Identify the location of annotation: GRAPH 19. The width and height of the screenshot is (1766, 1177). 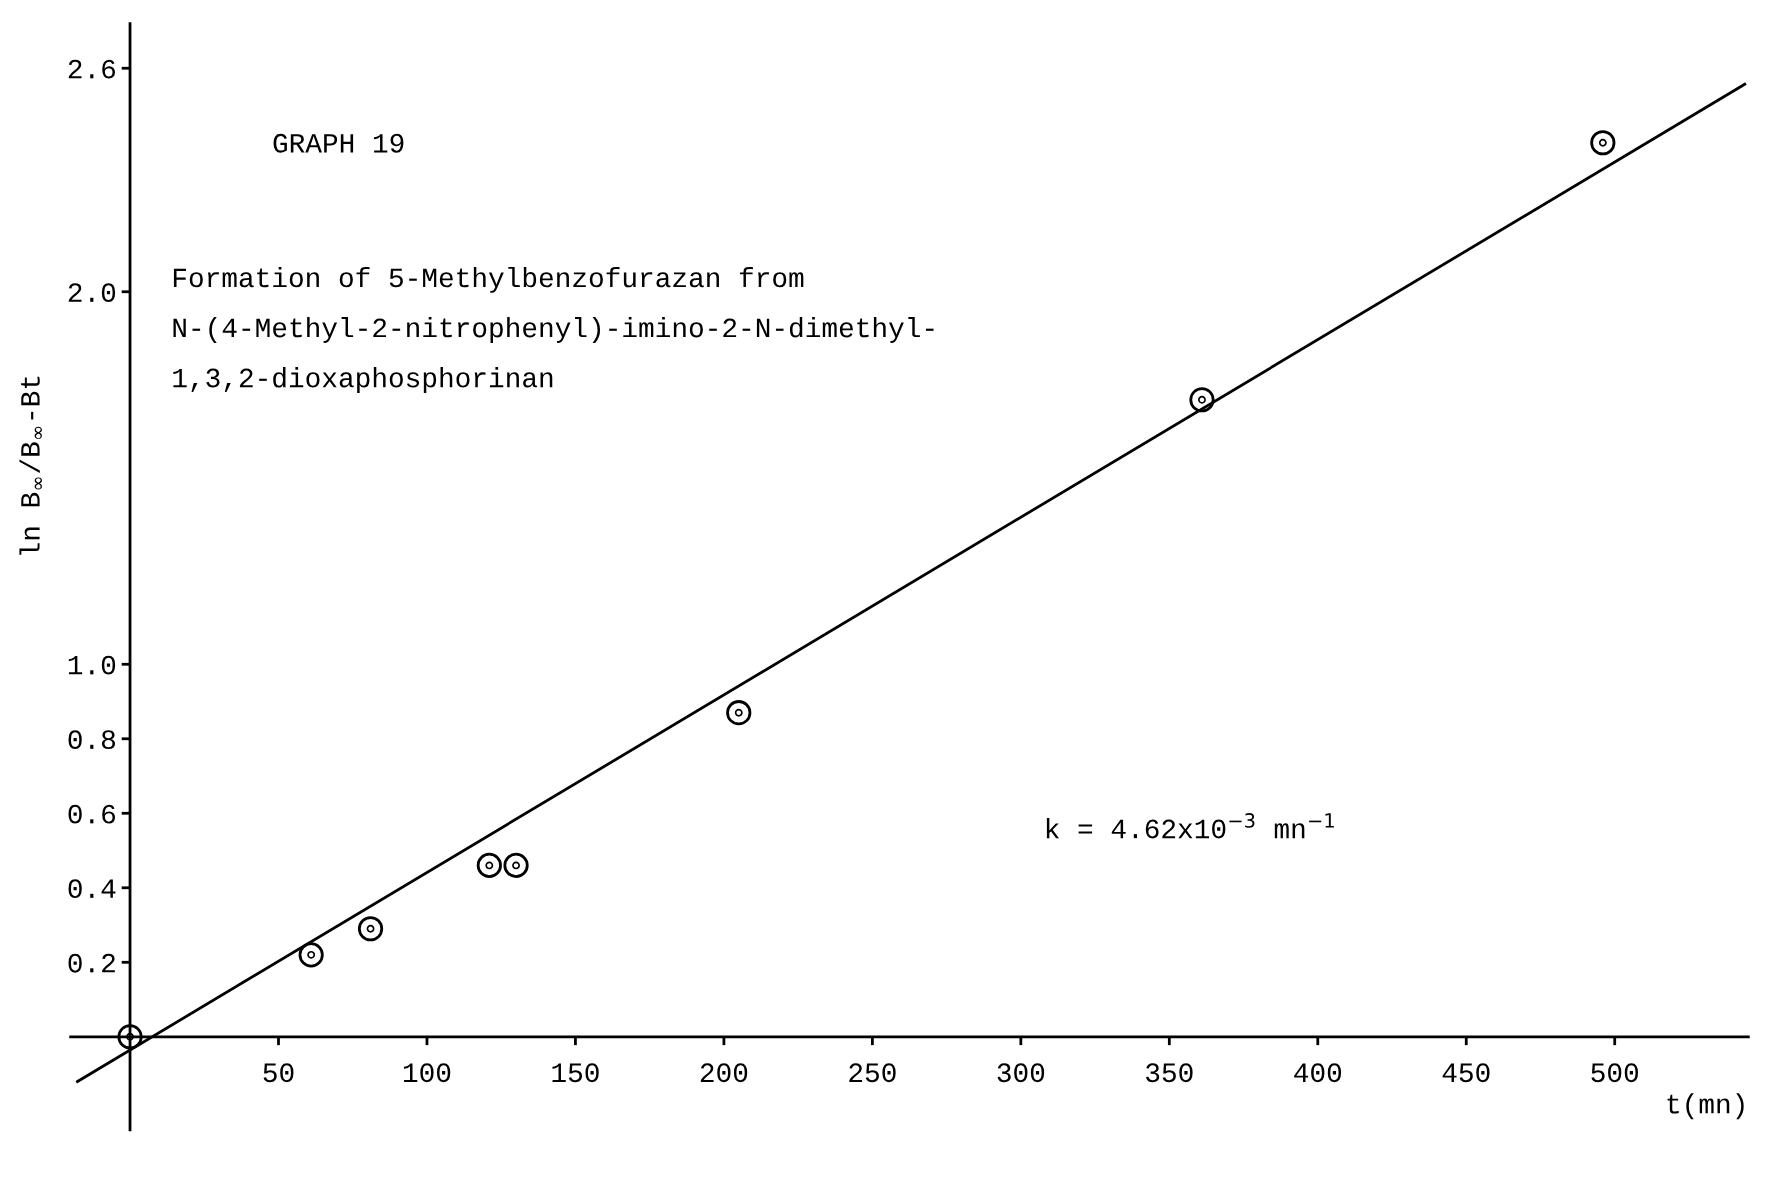
(338, 143).